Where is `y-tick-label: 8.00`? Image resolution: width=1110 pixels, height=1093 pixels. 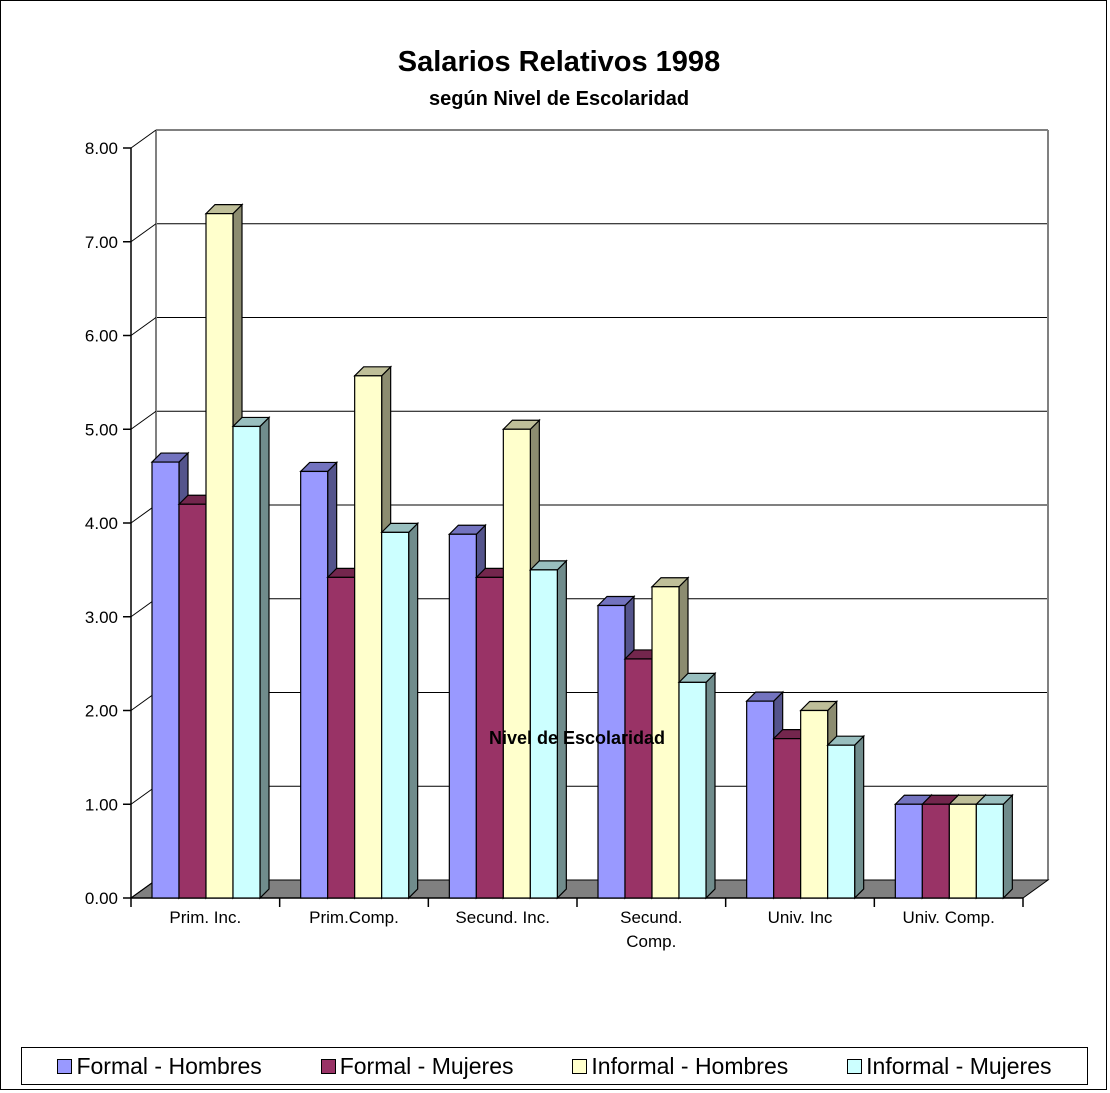
y-tick-label: 8.00 is located at coordinates (101, 148).